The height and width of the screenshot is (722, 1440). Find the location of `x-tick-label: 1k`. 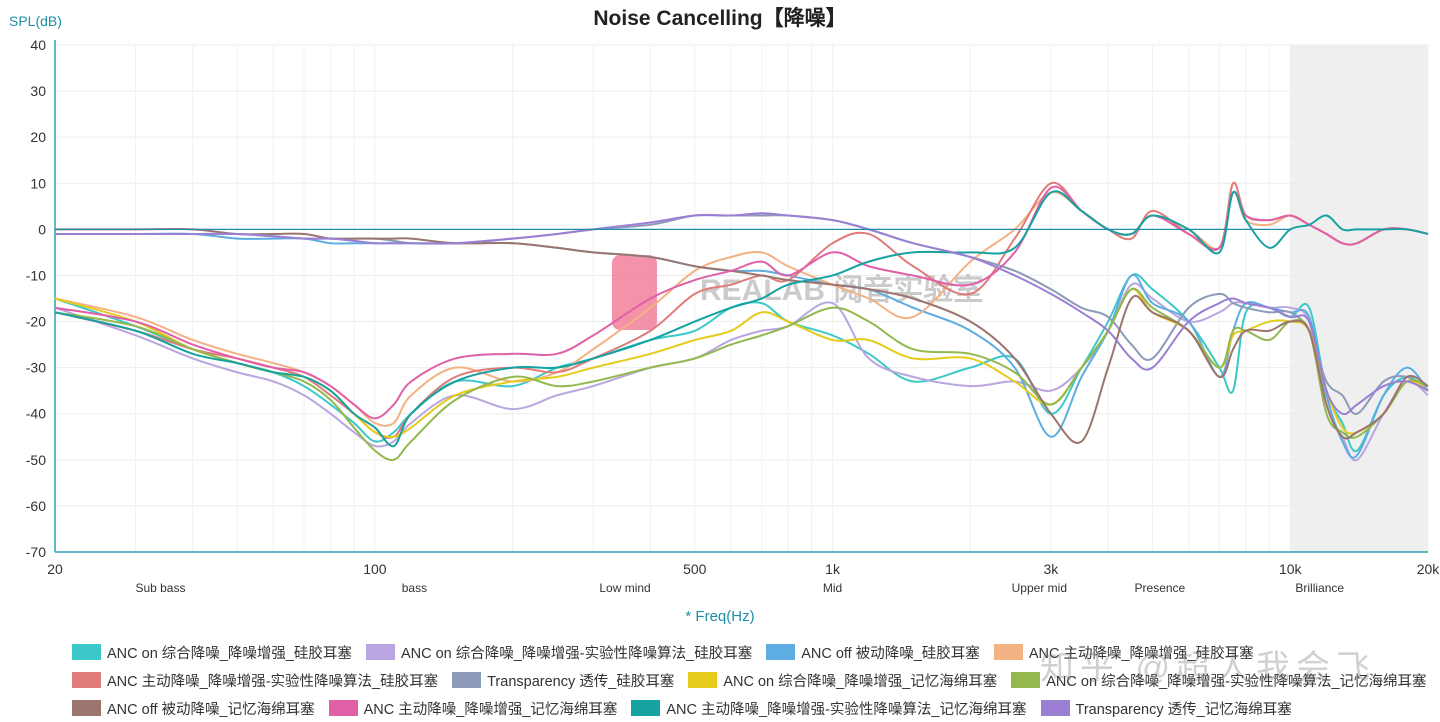

x-tick-label: 1k is located at coordinates (833, 569).